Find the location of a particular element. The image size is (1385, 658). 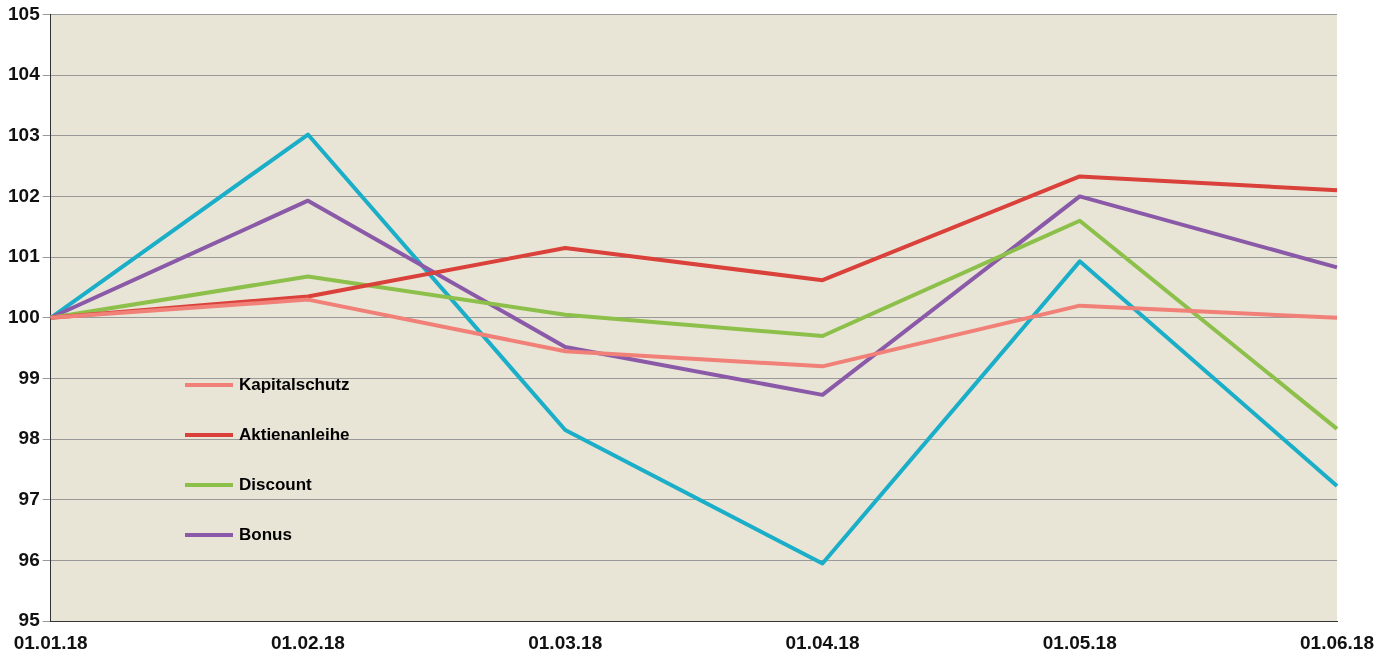

y-tick-label: 103 is located at coordinates (24, 134).